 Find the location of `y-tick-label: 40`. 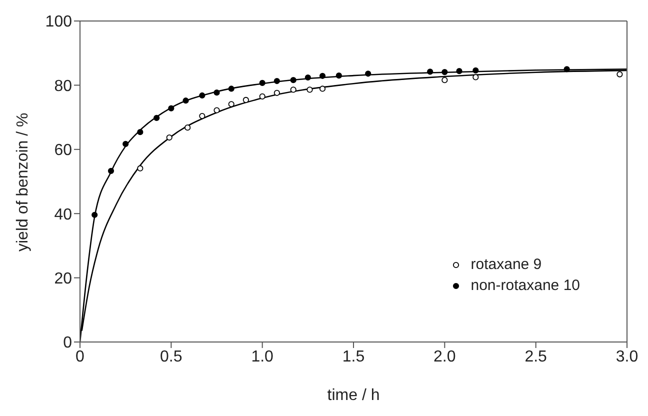

y-tick-label: 40 is located at coordinates (63, 215).